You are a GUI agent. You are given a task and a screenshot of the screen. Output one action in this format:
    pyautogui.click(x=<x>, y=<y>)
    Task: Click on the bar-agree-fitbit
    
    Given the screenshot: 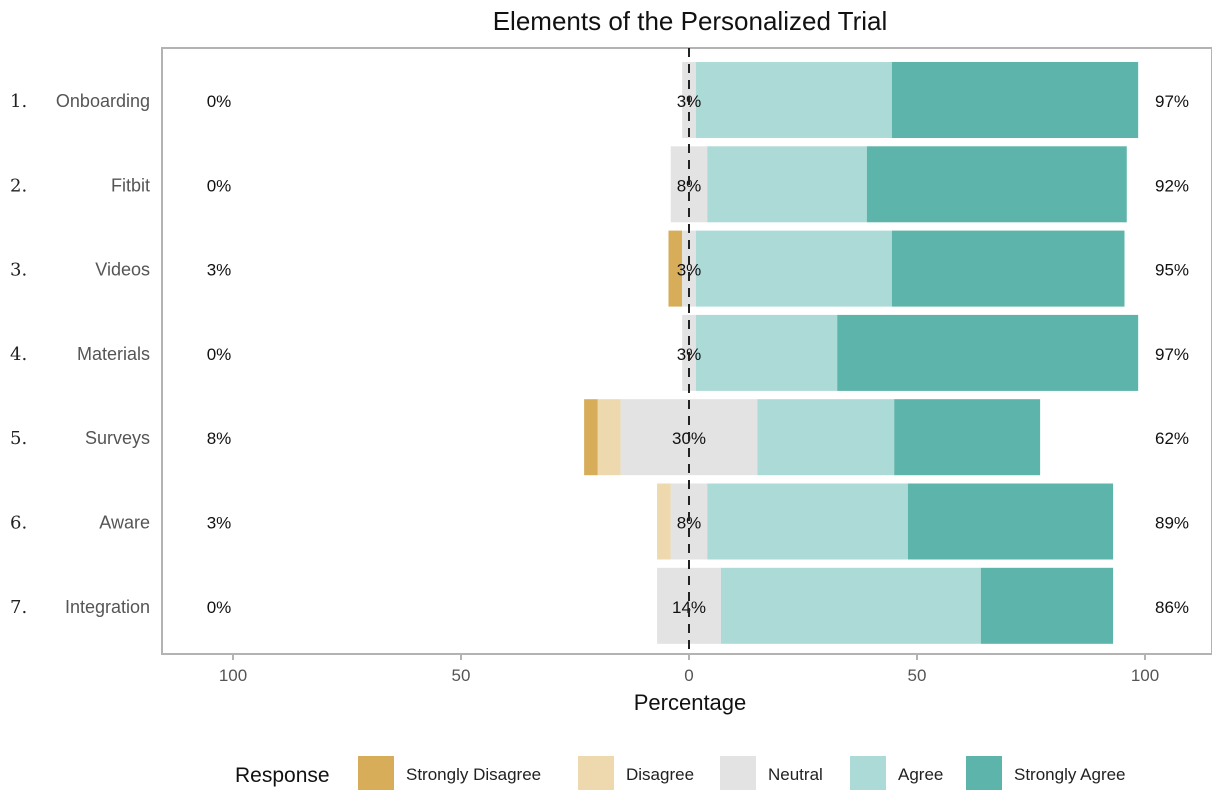 What is the action you would take?
    pyautogui.click(x=787, y=184)
    